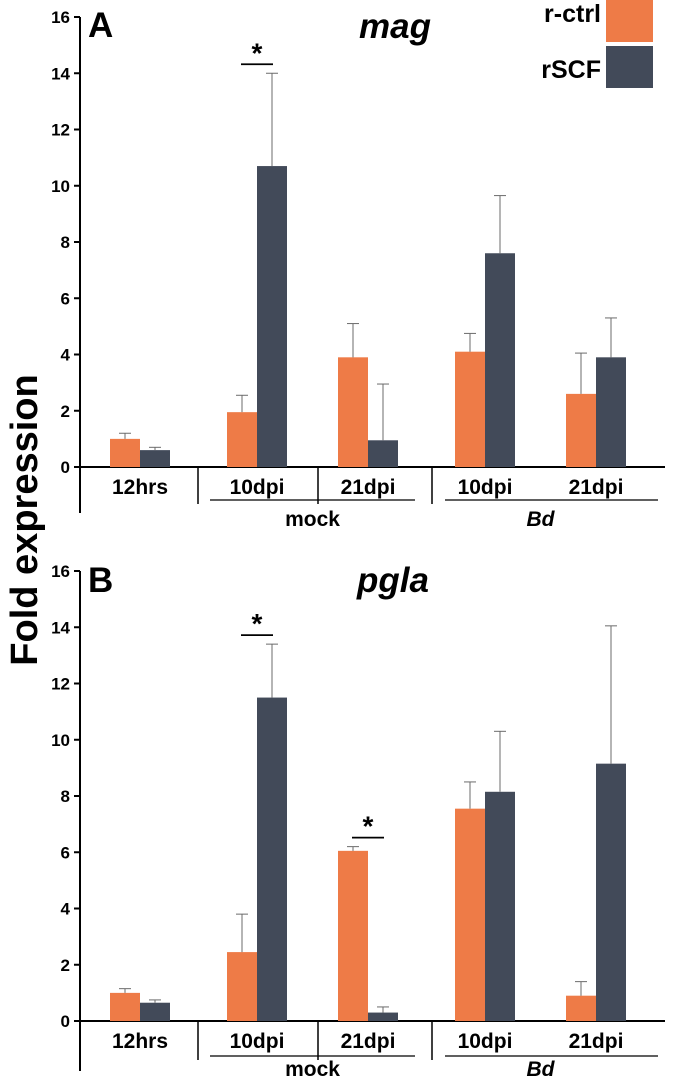 The width and height of the screenshot is (678, 1080). Describe the element at coordinates (392, 580) in the screenshot. I see `chart-title: pgla` at that location.